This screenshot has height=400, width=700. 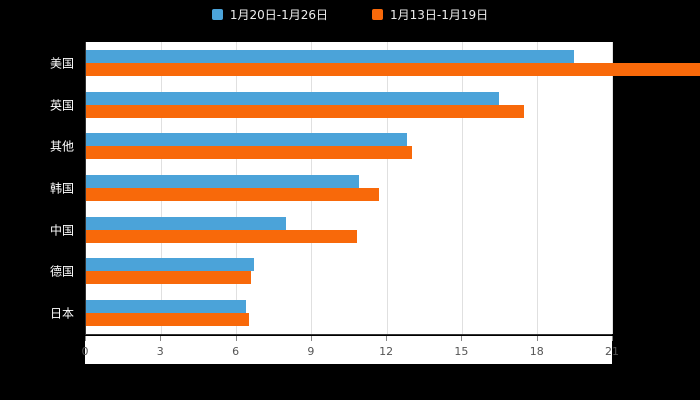 What do you see at coordinates (61, 146) in the screenshot?
I see `category-label: 其他` at bounding box center [61, 146].